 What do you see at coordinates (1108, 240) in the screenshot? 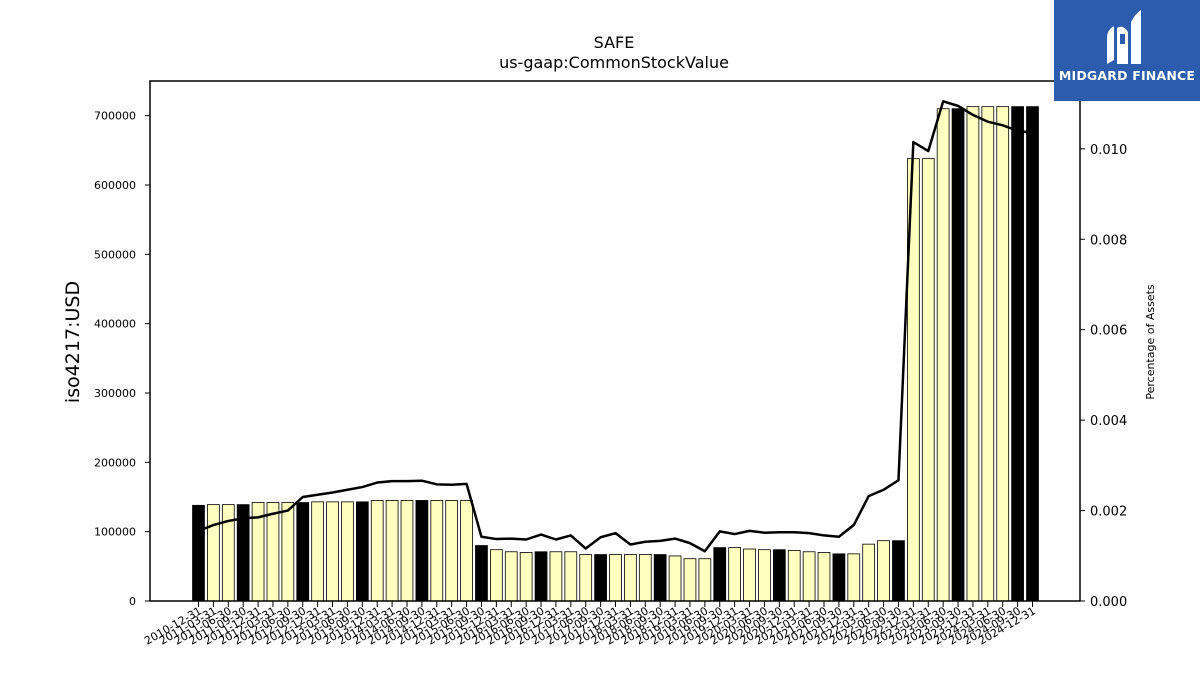
I see `y2-tick-label: 0.008` at bounding box center [1108, 240].